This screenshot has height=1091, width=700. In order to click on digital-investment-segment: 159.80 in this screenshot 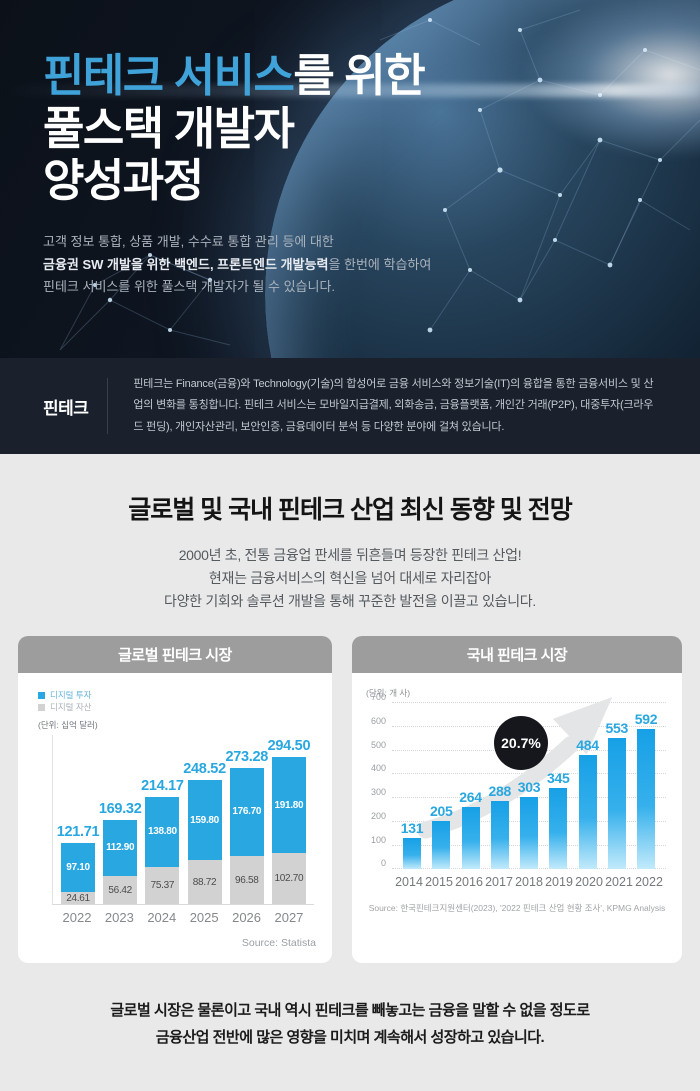, I will do `click(205, 820)`.